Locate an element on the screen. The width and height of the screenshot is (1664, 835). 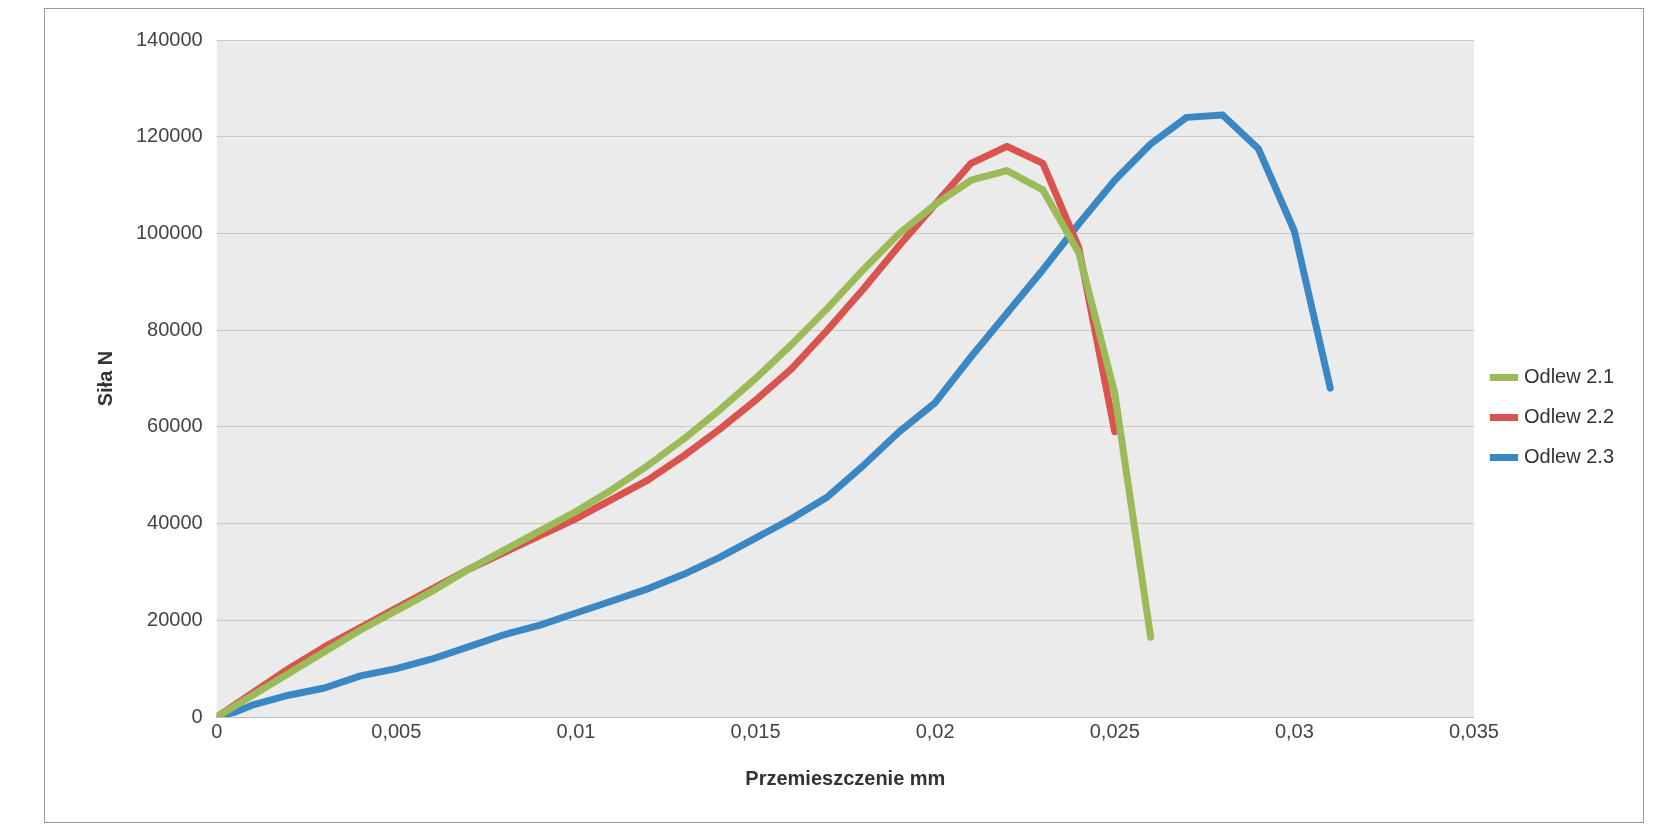
y-tick-label: 0 is located at coordinates (197, 715).